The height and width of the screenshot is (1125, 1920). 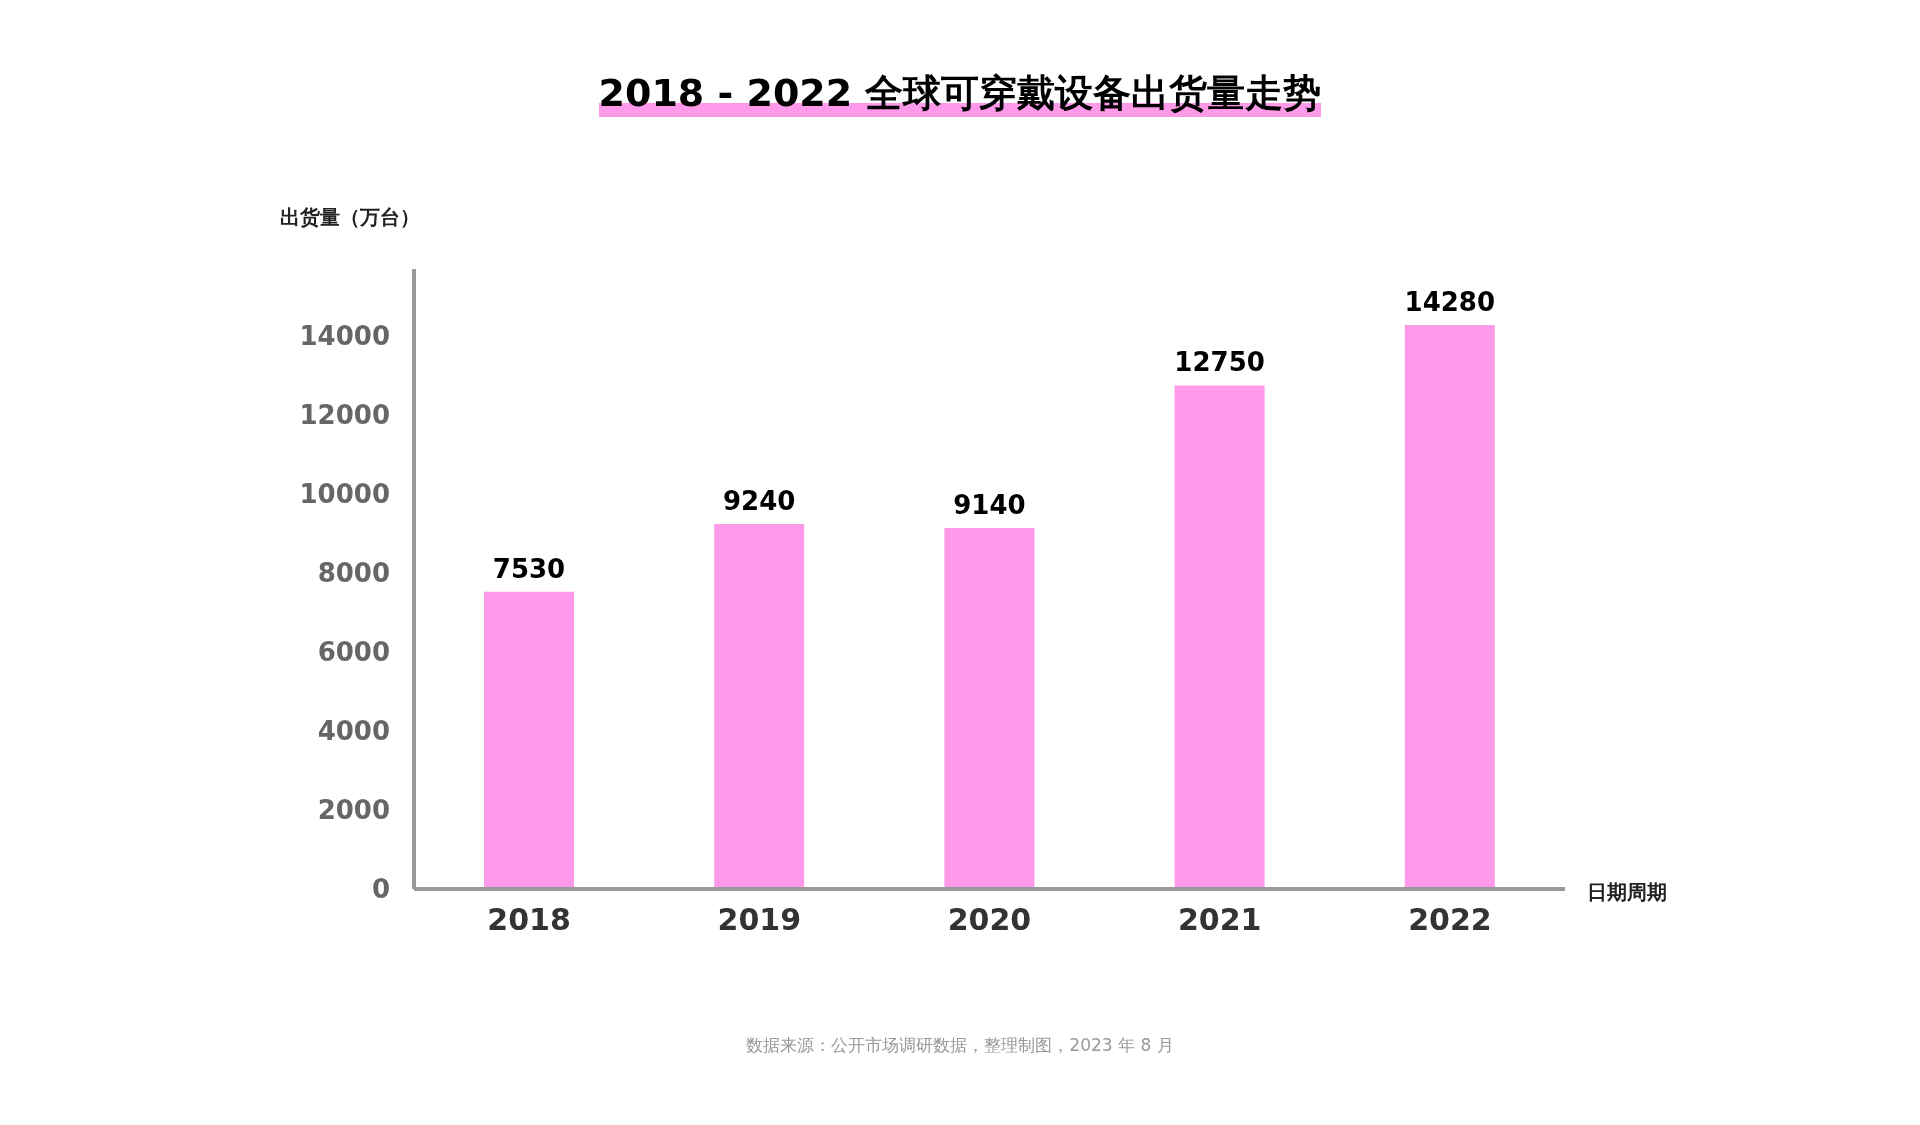 I want to click on data-label: 12750, so click(x=1219, y=362).